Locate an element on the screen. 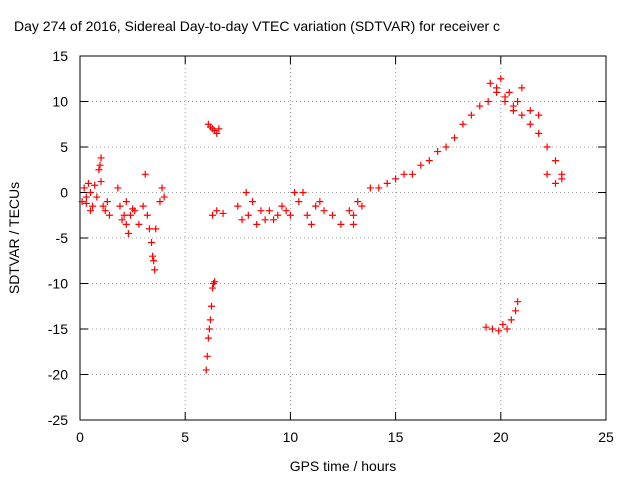 This screenshot has width=640, height=480. x-tick-label: 15 is located at coordinates (396, 437).